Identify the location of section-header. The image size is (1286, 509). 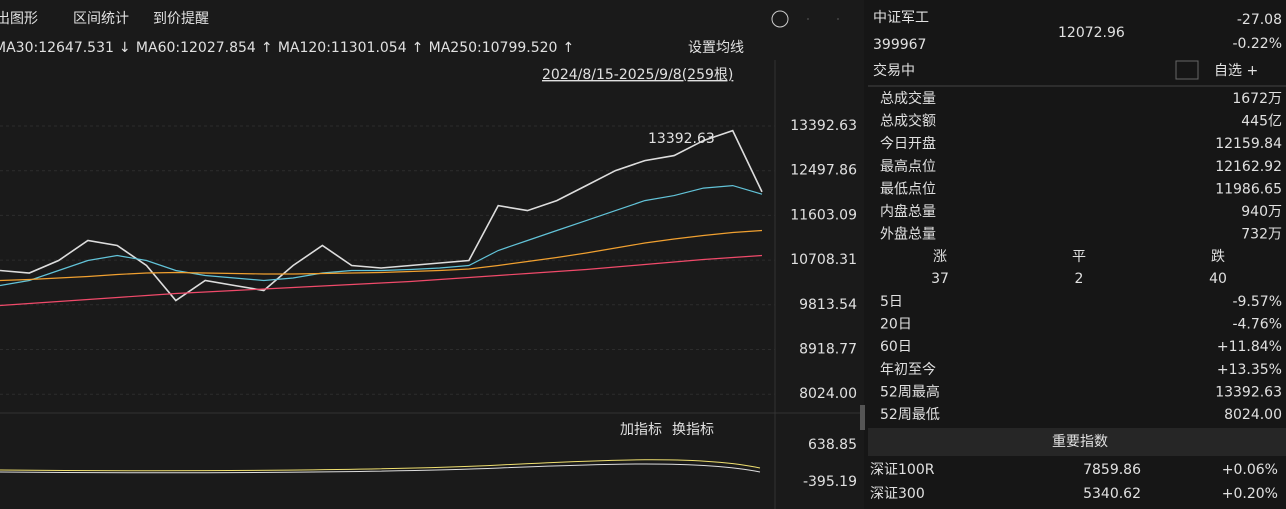
(1077, 442).